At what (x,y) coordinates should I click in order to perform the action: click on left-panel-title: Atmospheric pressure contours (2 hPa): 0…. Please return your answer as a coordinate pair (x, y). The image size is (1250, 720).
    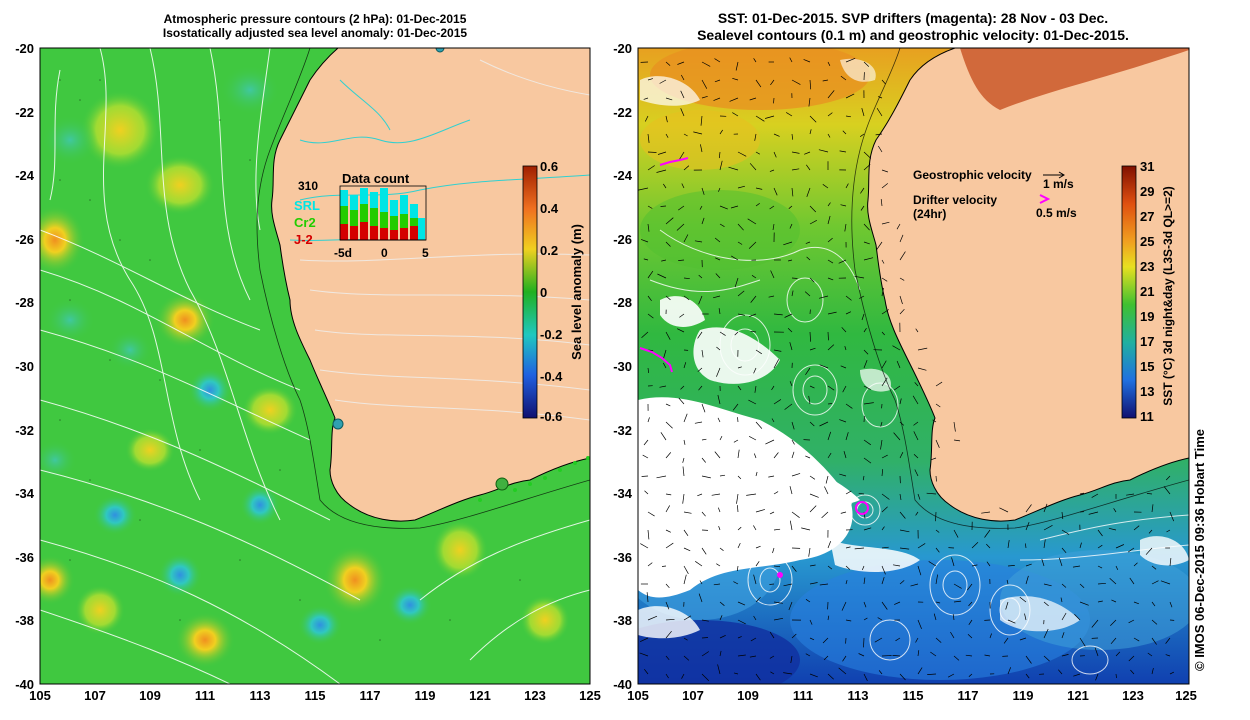
    Looking at the image, I should click on (315, 26).